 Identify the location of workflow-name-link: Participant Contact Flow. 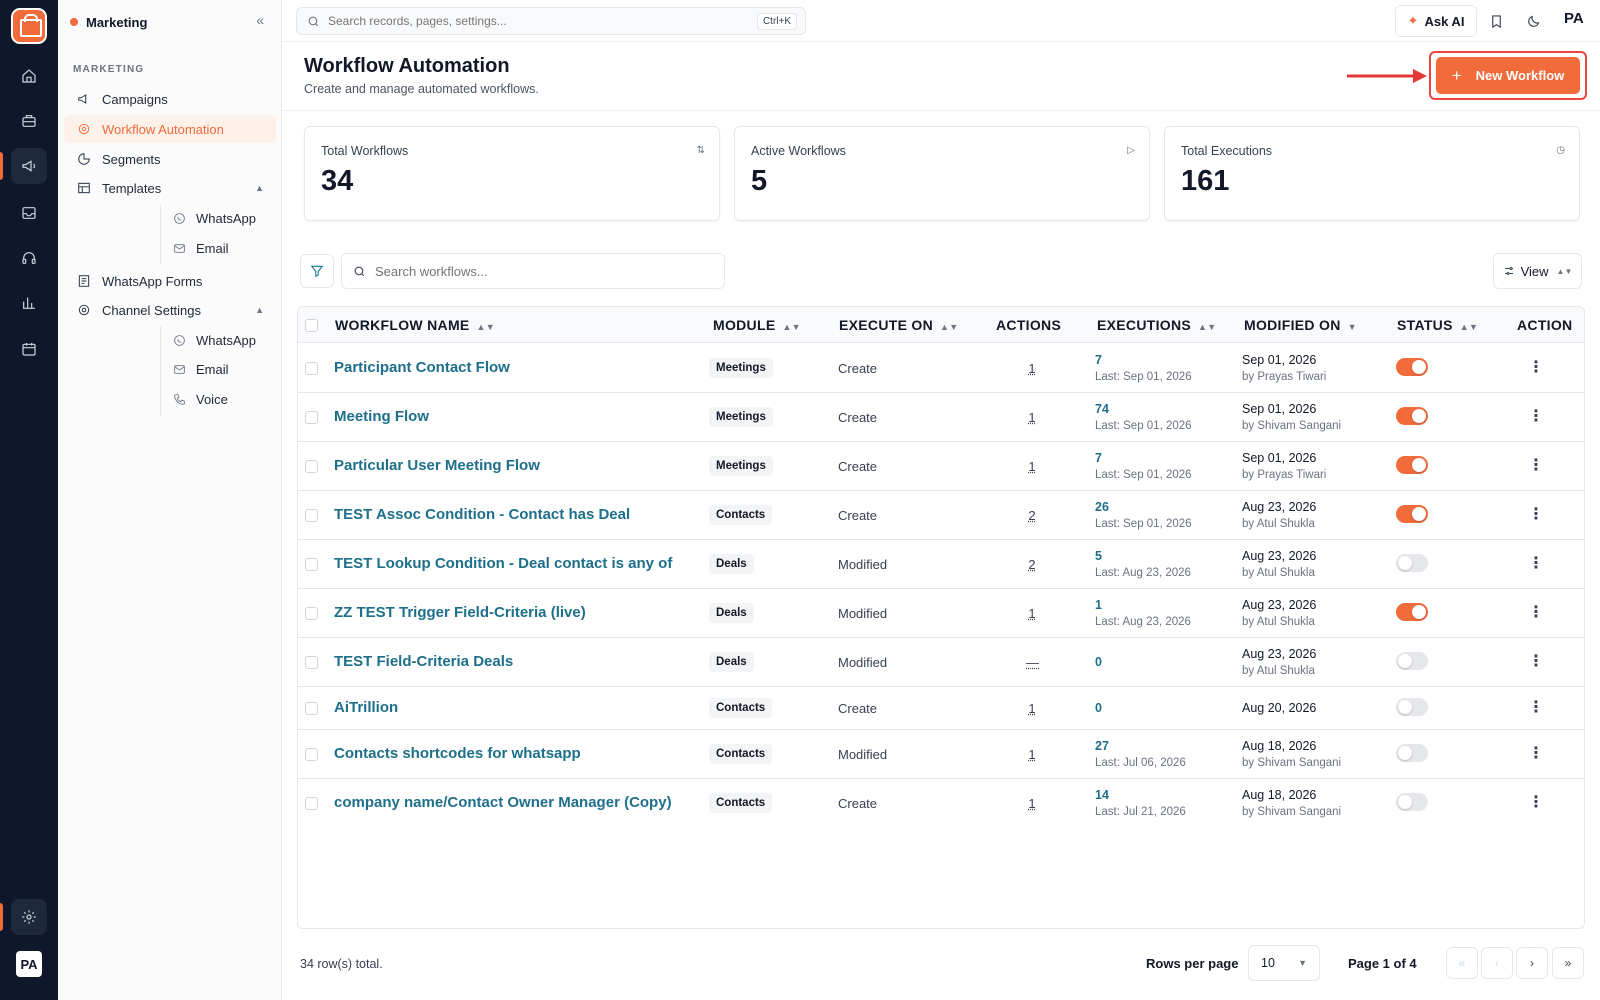
(422, 367).